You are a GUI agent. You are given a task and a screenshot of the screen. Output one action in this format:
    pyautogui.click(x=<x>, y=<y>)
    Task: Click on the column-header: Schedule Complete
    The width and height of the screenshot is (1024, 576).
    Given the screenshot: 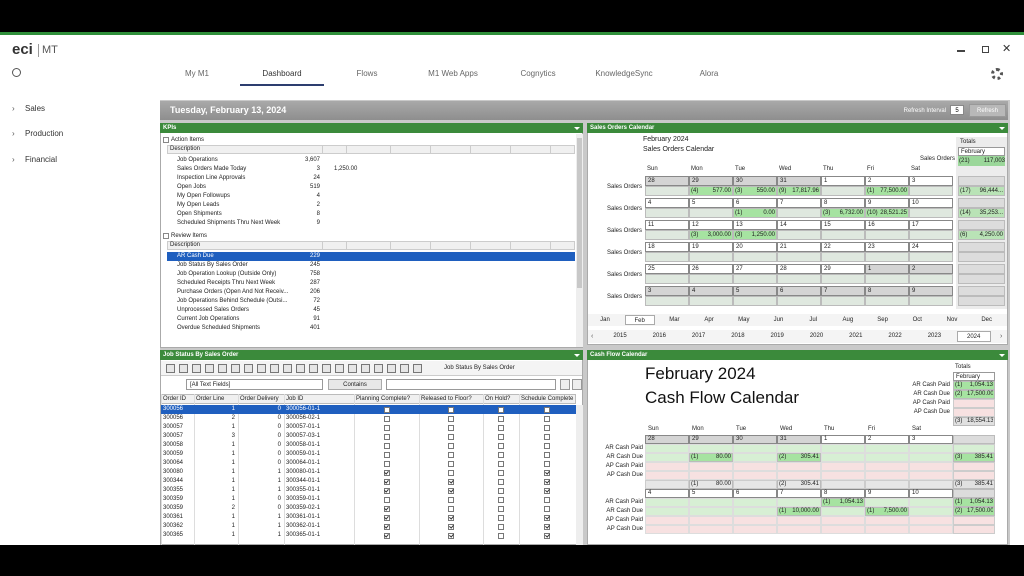 What is the action you would take?
    pyautogui.click(x=547, y=399)
    